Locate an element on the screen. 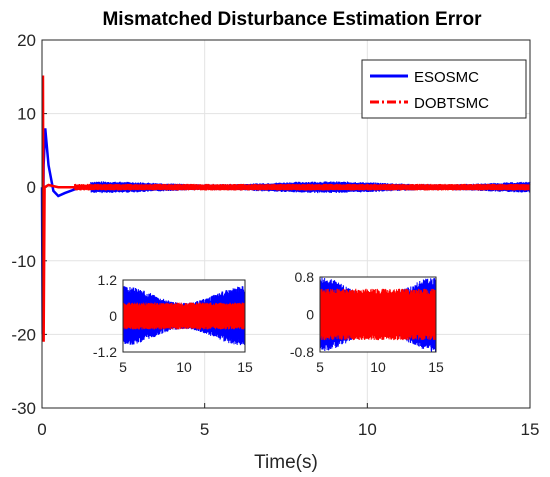 The width and height of the screenshot is (550, 477). x-tick-label: 0 is located at coordinates (41, 429).